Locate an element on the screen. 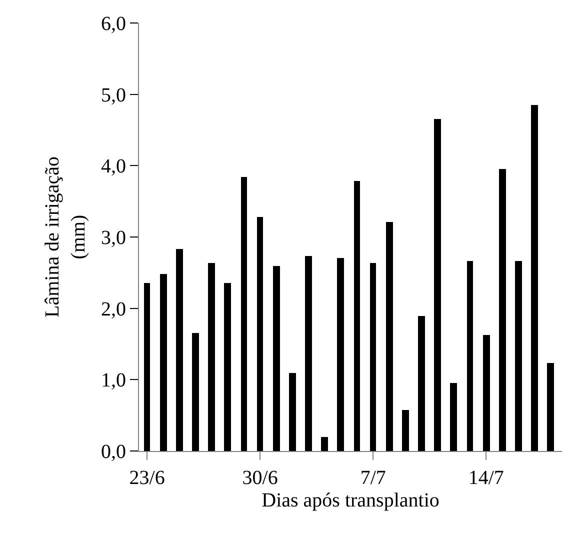  y-tick-label: 4,0 is located at coordinates (113, 167).